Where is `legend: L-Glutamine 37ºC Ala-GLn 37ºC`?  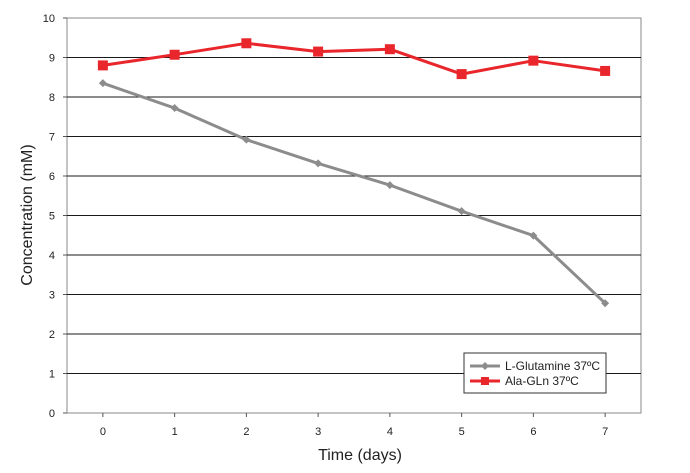
legend: L-Glutamine 37ºC Ala-GLn 37ºC is located at coordinates (535, 373).